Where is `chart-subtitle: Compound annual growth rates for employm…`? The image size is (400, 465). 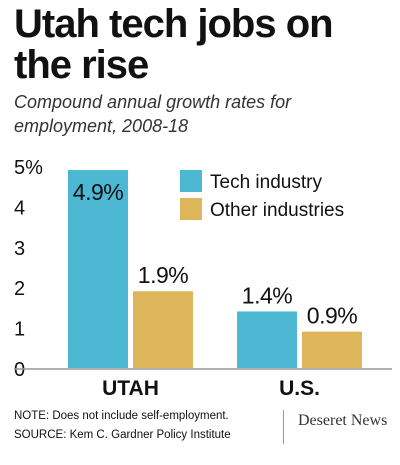
chart-subtitle: Compound annual growth rates for employm… is located at coordinates (153, 114).